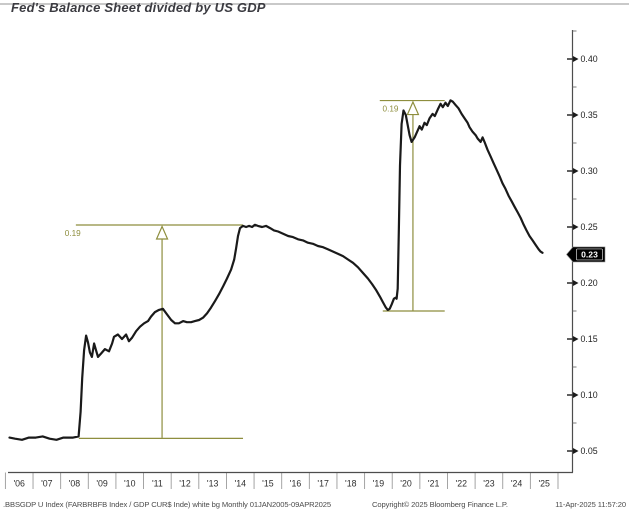 Image resolution: width=629 pixels, height=514 pixels. I want to click on x-axis-tick-label: '15, so click(268, 484).